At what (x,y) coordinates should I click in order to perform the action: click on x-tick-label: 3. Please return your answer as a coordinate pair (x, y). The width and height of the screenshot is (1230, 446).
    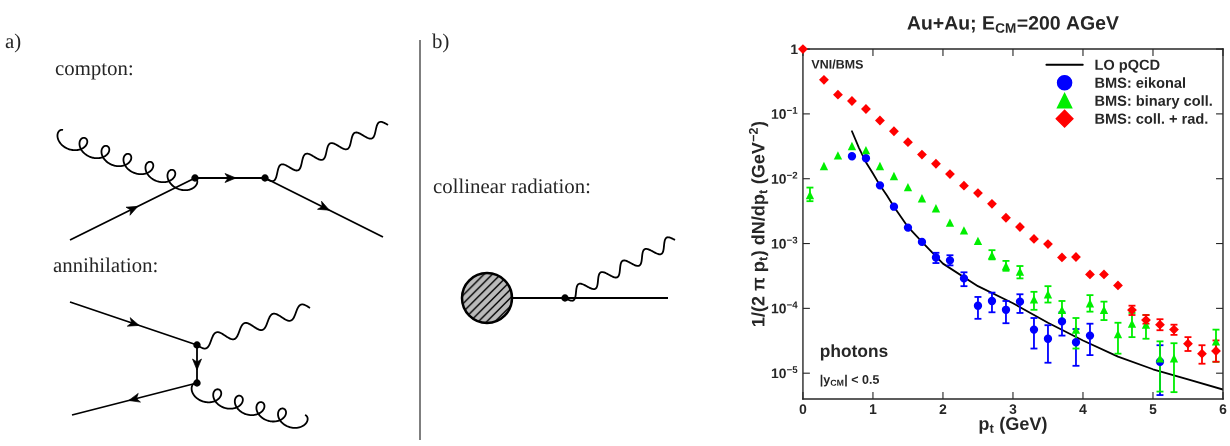
    Looking at the image, I should click on (1013, 409).